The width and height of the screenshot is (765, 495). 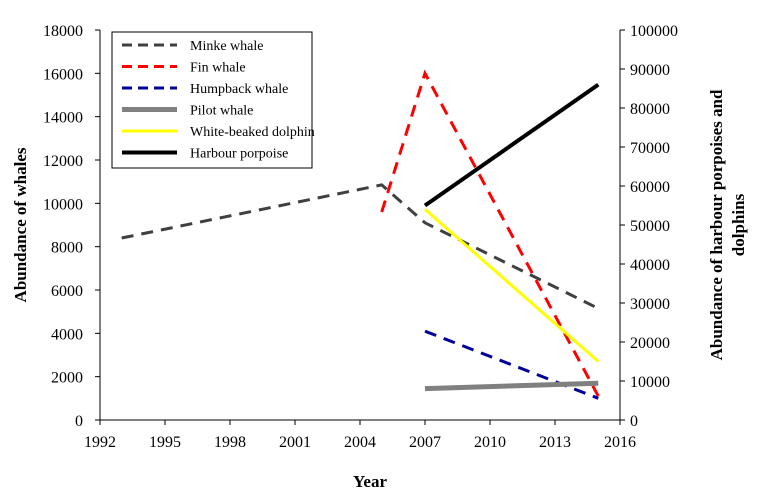 I want to click on y-left-tick-label: 16000, so click(x=63, y=74).